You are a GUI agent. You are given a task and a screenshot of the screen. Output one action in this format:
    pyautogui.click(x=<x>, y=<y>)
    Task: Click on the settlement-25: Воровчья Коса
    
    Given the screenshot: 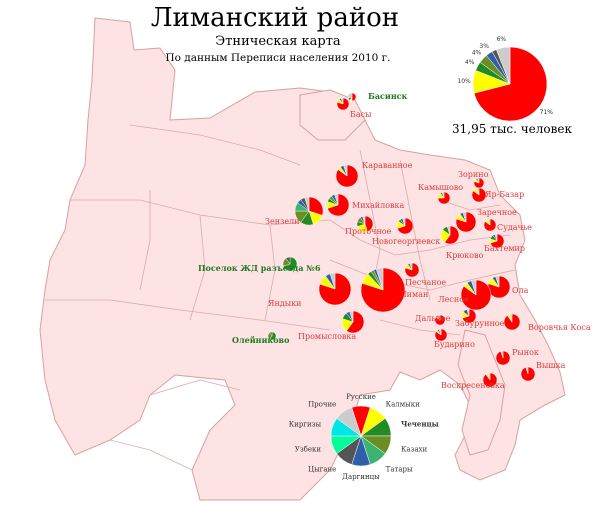 What is the action you would take?
    pyautogui.click(x=547, y=322)
    